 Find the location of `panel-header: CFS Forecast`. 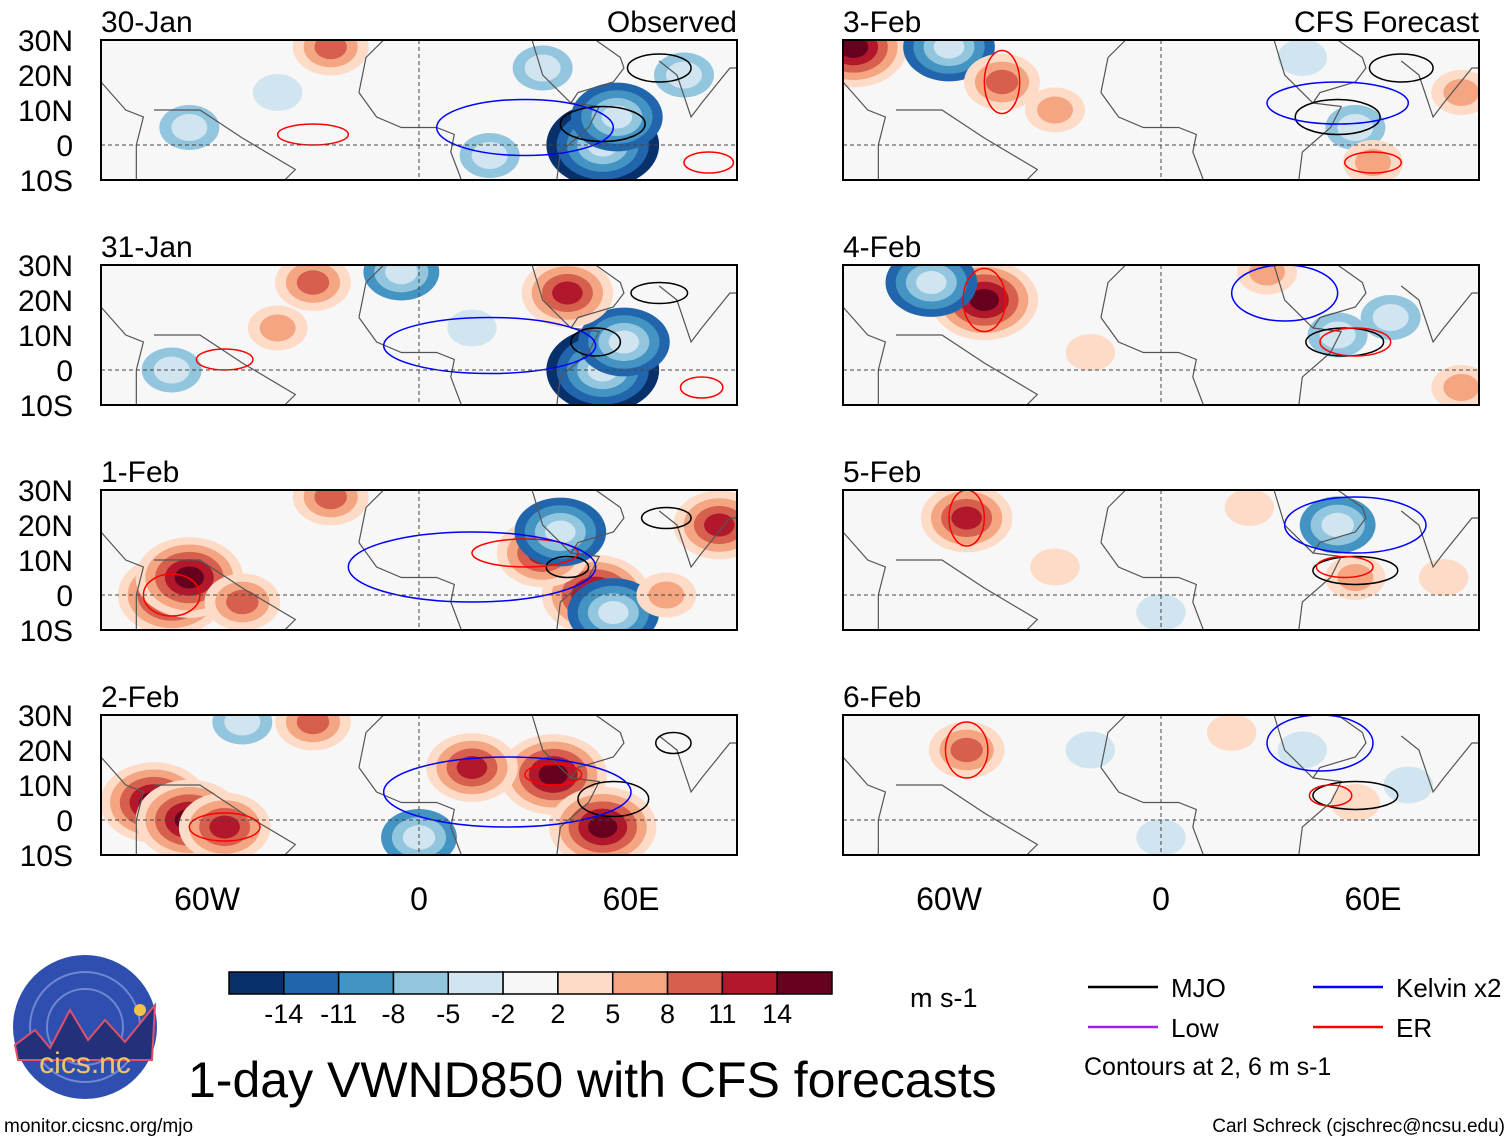

panel-header: CFS Forecast is located at coordinates (1387, 22).